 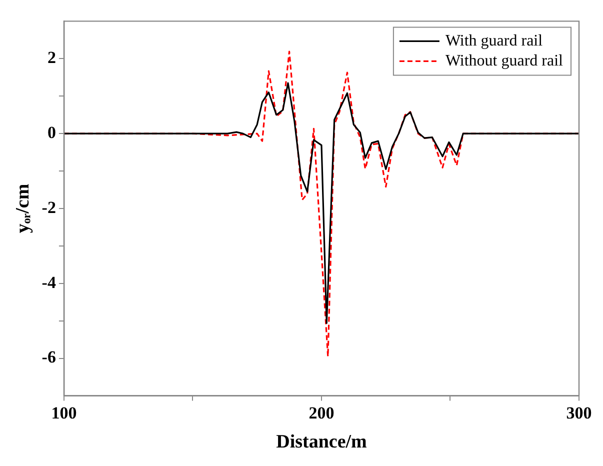 What do you see at coordinates (579, 412) in the screenshot?
I see `x-tick-label: 300` at bounding box center [579, 412].